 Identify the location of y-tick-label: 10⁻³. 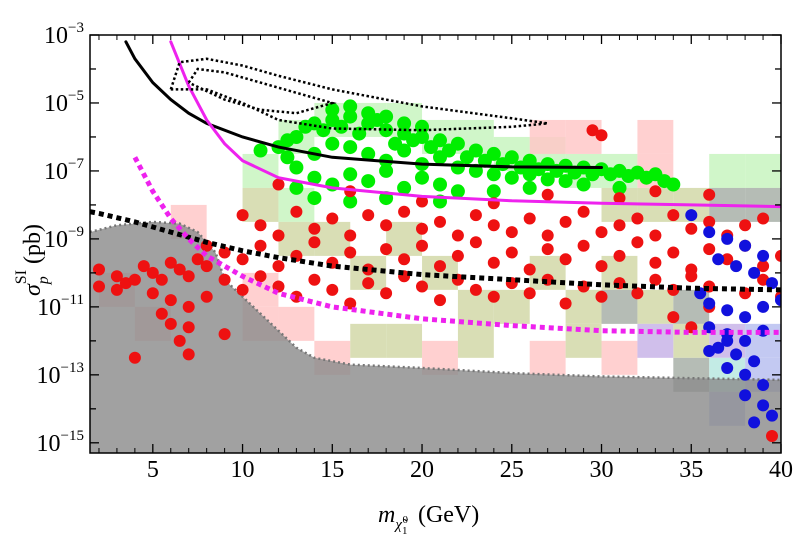
(64, 34).